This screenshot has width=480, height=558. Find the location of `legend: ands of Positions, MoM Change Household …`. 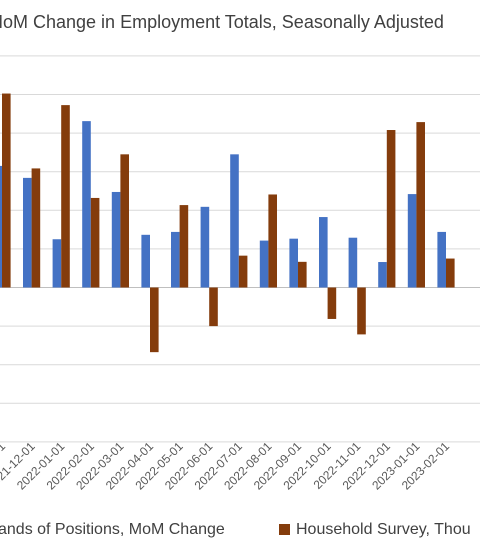

legend: ands of Positions, MoM Change Household … is located at coordinates (240, 533).